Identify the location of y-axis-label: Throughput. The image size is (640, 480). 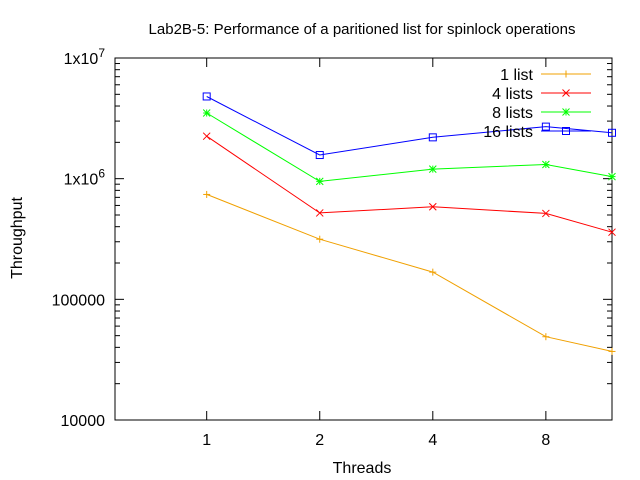
(17, 238).